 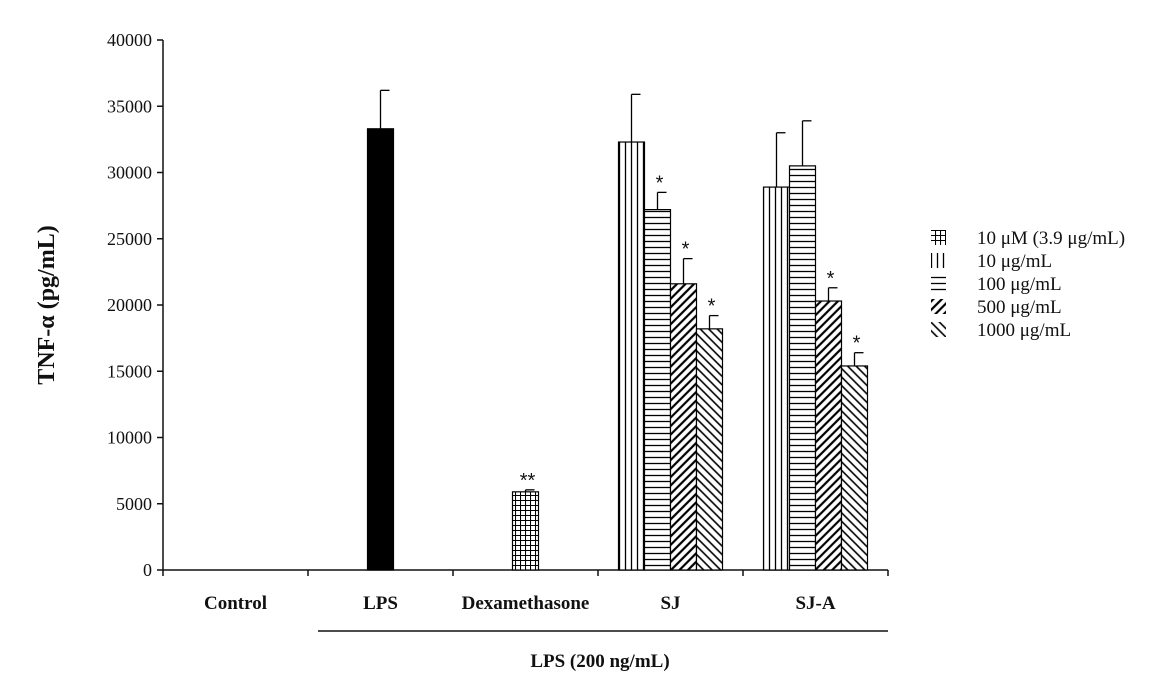 I want to click on y-tick-label: 20000, so click(x=129, y=305).